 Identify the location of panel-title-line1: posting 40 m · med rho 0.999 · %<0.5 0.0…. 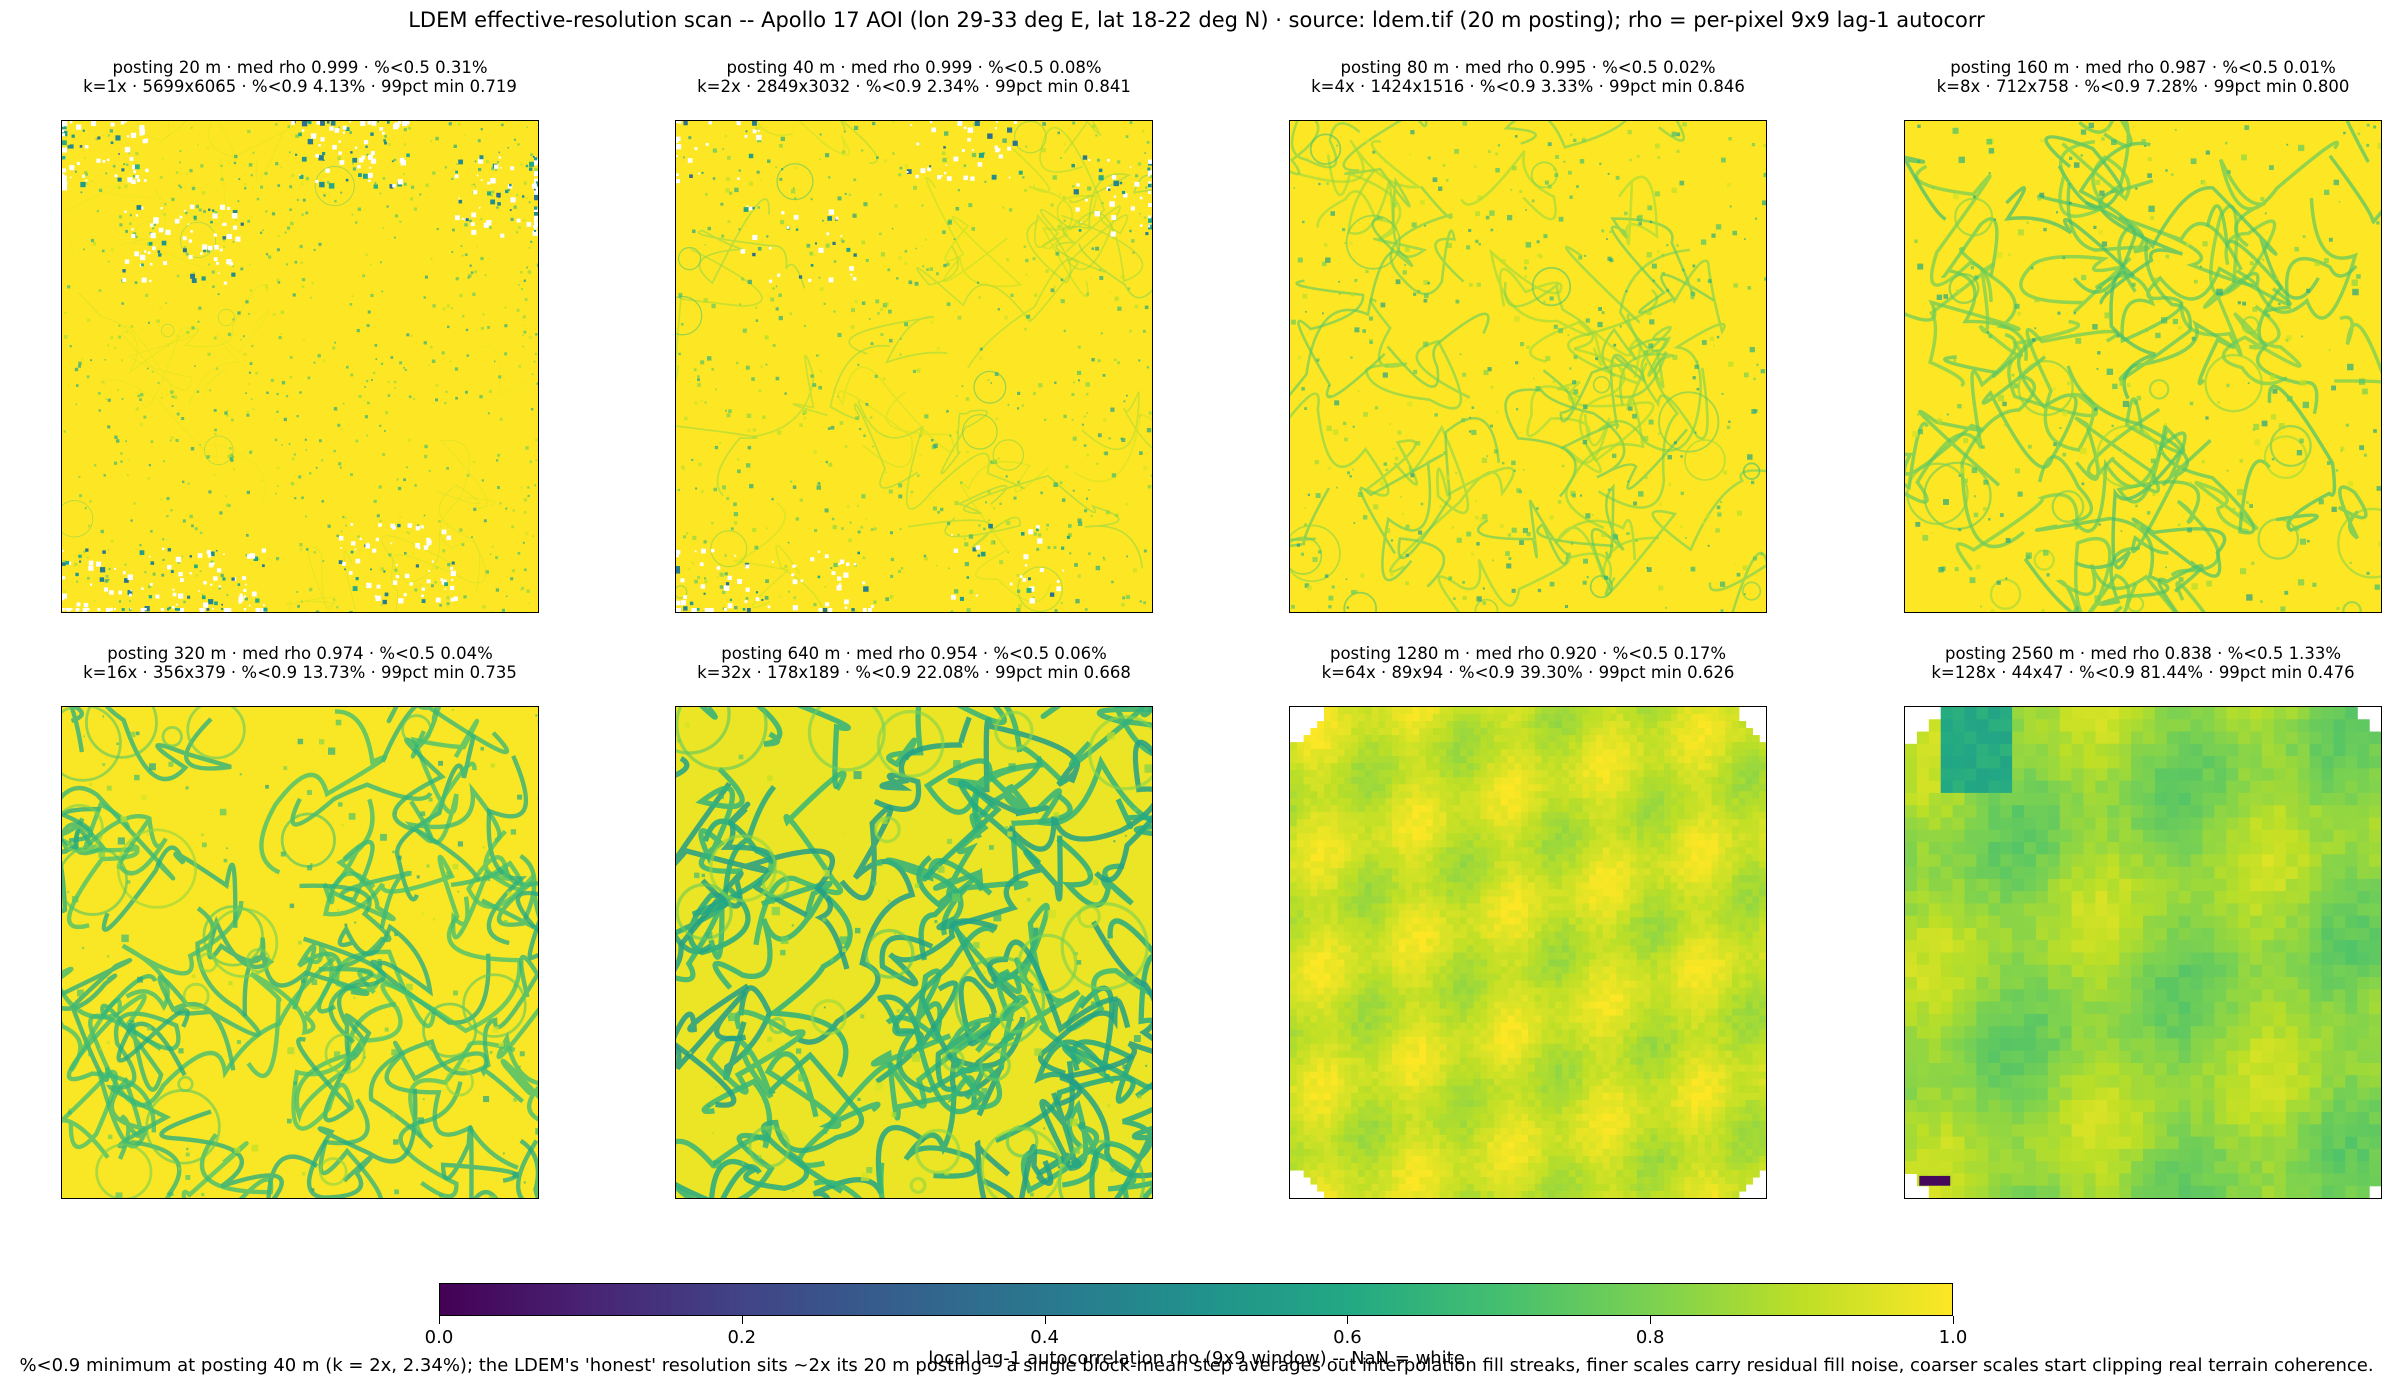
(914, 67).